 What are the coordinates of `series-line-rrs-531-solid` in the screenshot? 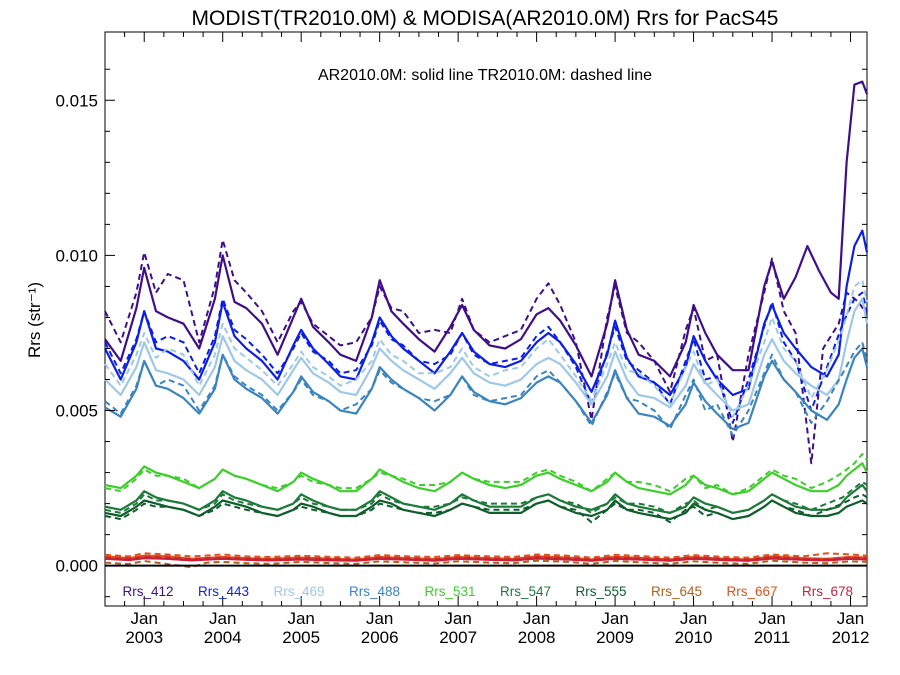 It's located at (486, 479).